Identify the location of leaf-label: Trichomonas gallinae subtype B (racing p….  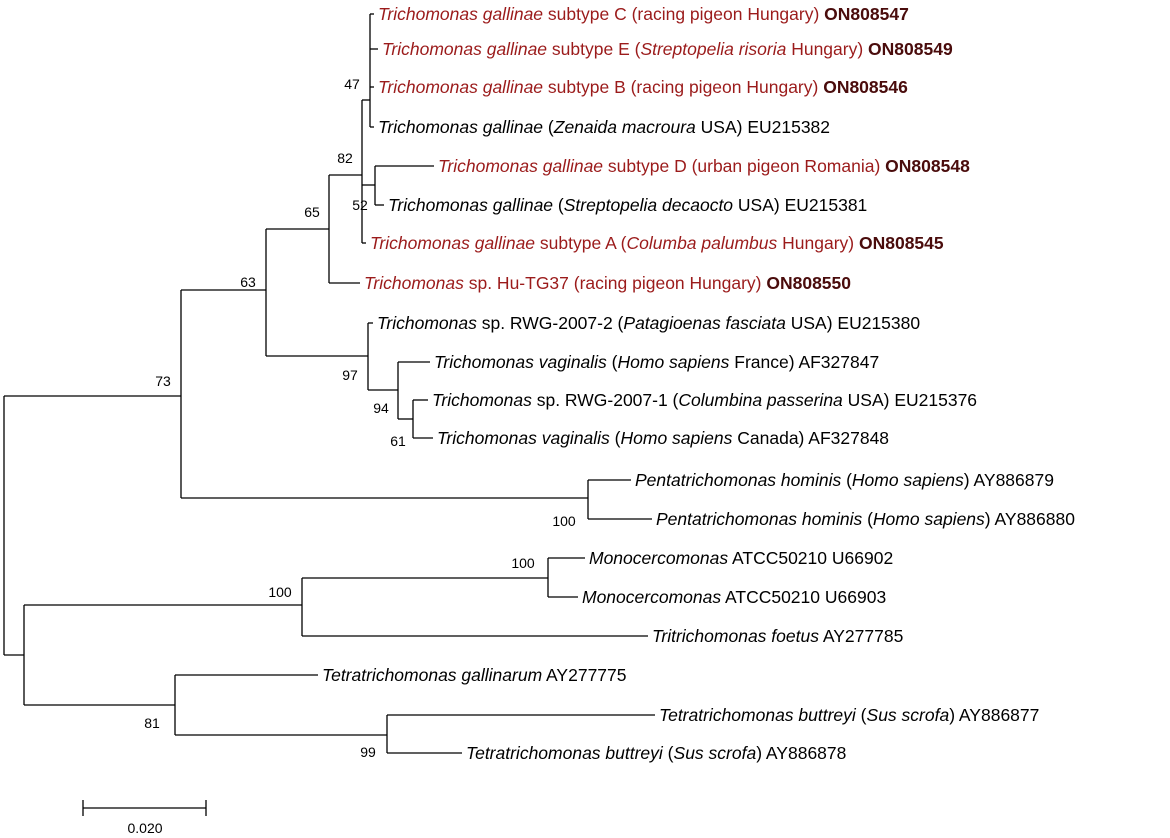
(643, 87).